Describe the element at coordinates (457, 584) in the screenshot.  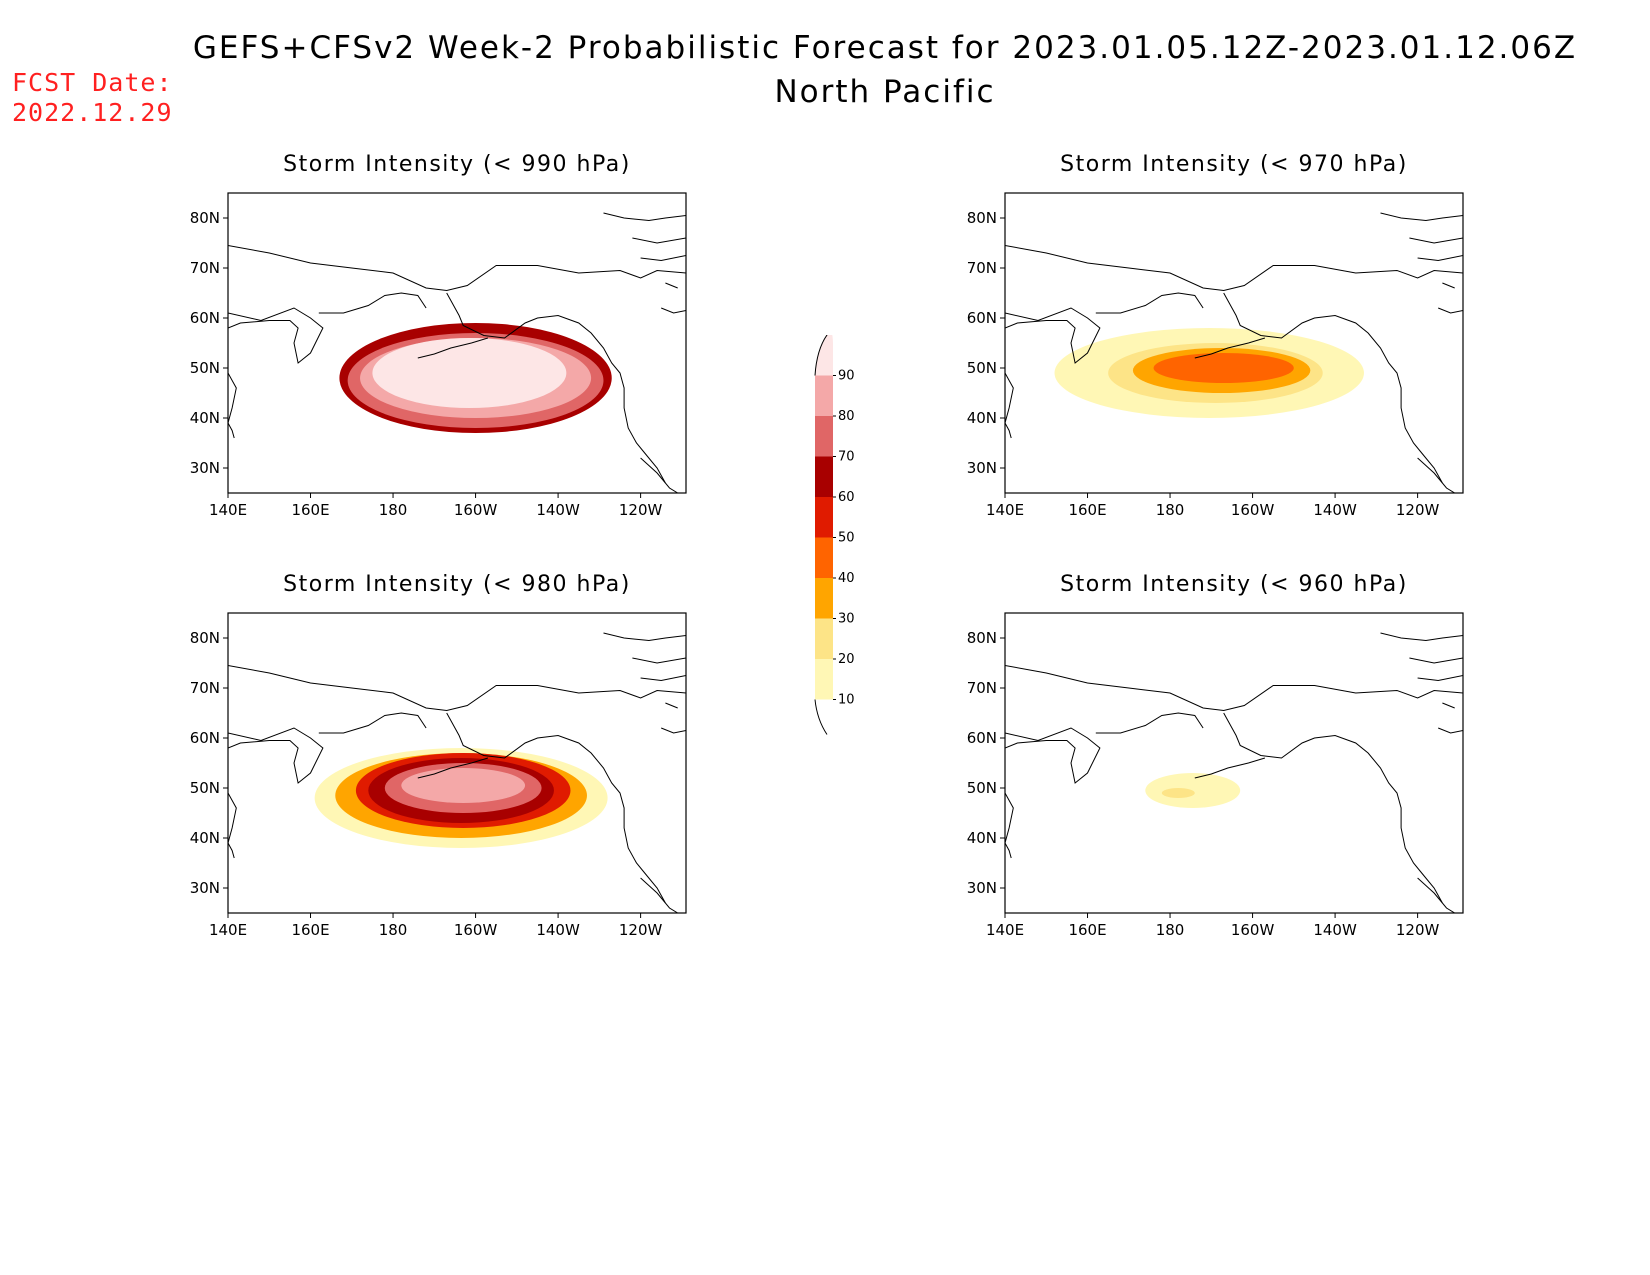
I see `panel-title-980: Storm Intensity (< 980 hPa)` at that location.